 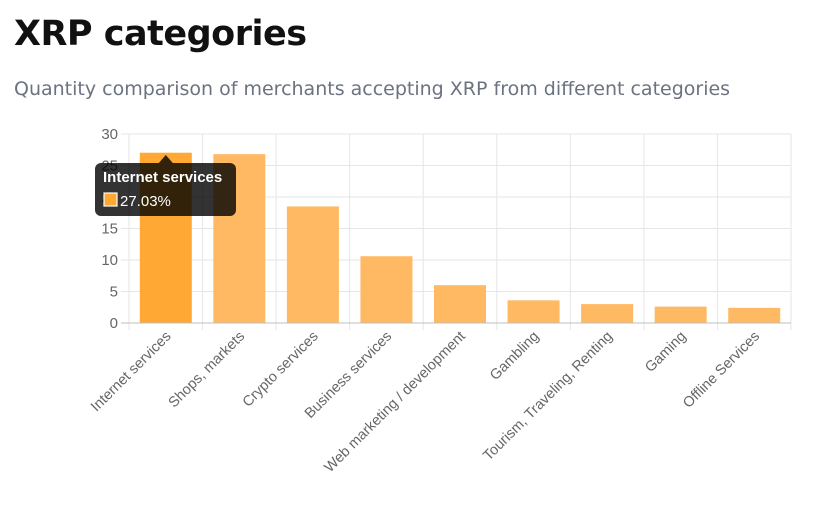 What do you see at coordinates (281, 370) in the screenshot?
I see `x-tick-label: Crypto services` at bounding box center [281, 370].